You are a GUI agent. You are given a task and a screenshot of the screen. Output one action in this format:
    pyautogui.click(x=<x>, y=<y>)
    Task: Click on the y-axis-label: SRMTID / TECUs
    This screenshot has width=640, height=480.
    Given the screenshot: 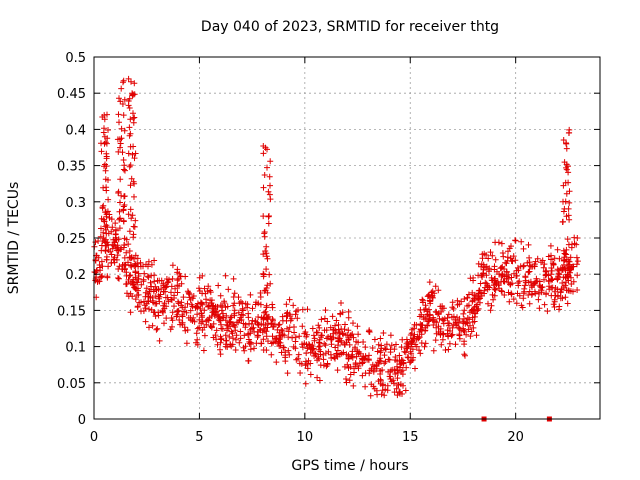 What is the action you would take?
    pyautogui.click(x=14, y=238)
    